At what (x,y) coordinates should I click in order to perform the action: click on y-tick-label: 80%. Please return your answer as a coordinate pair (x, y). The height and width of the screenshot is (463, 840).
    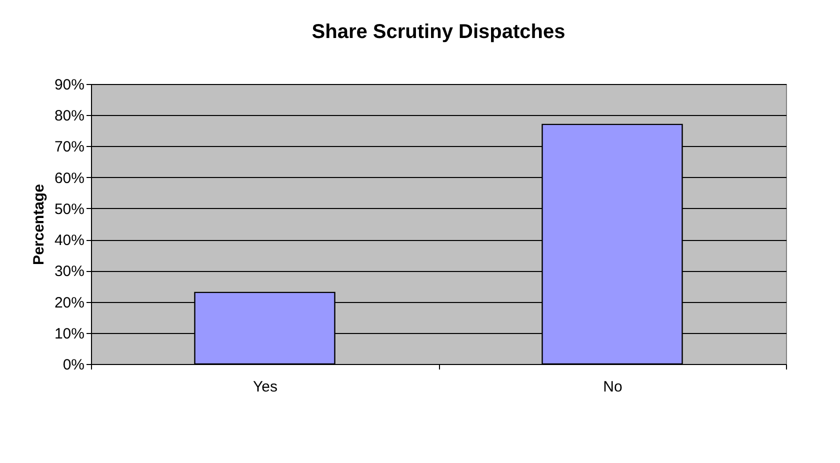
    Looking at the image, I should click on (69, 116).